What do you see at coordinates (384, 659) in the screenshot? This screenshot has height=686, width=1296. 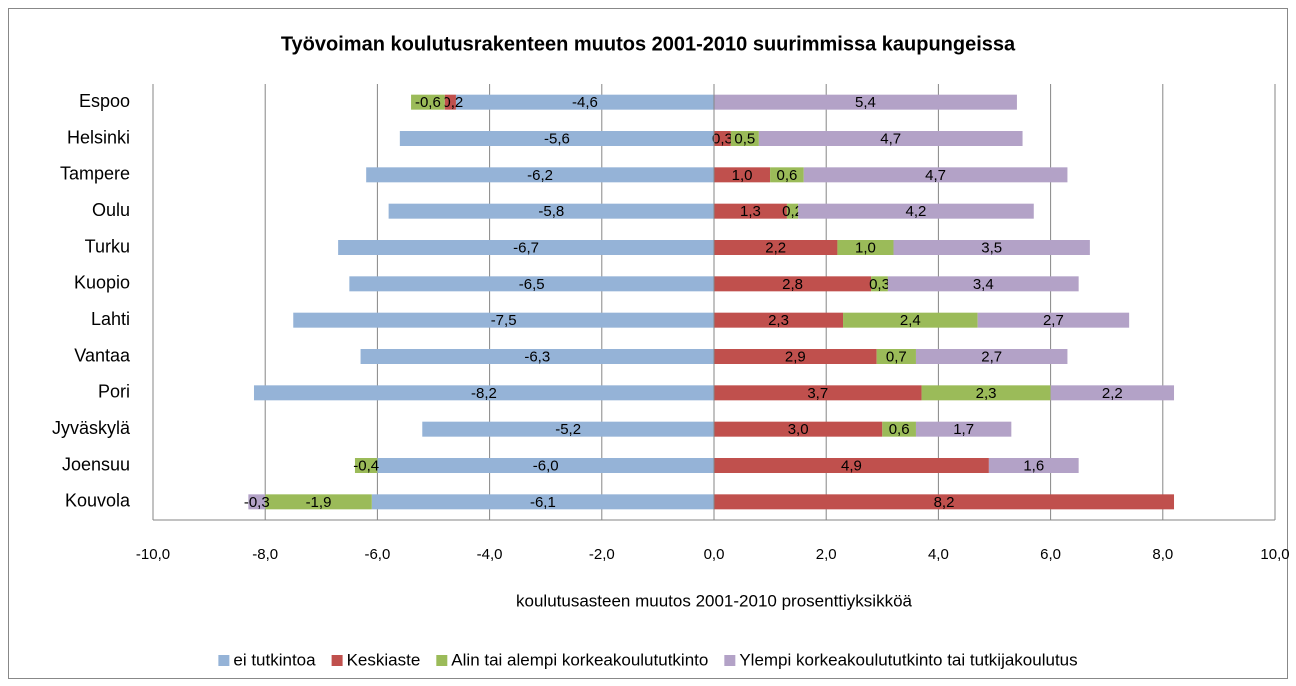 I see `legend-label: Keskiaste` at bounding box center [384, 659].